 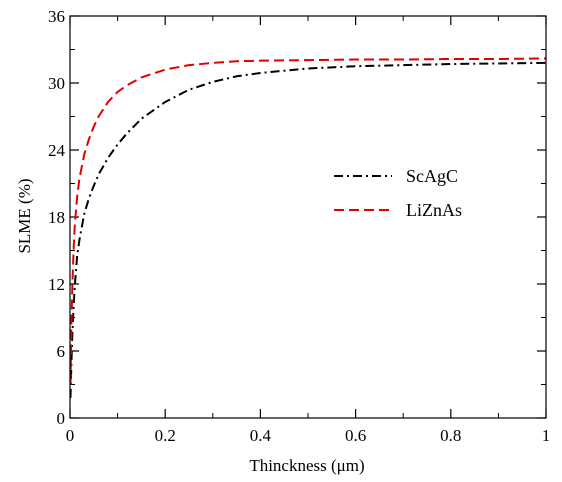 I want to click on x-tick-label: 0, so click(x=70, y=435).